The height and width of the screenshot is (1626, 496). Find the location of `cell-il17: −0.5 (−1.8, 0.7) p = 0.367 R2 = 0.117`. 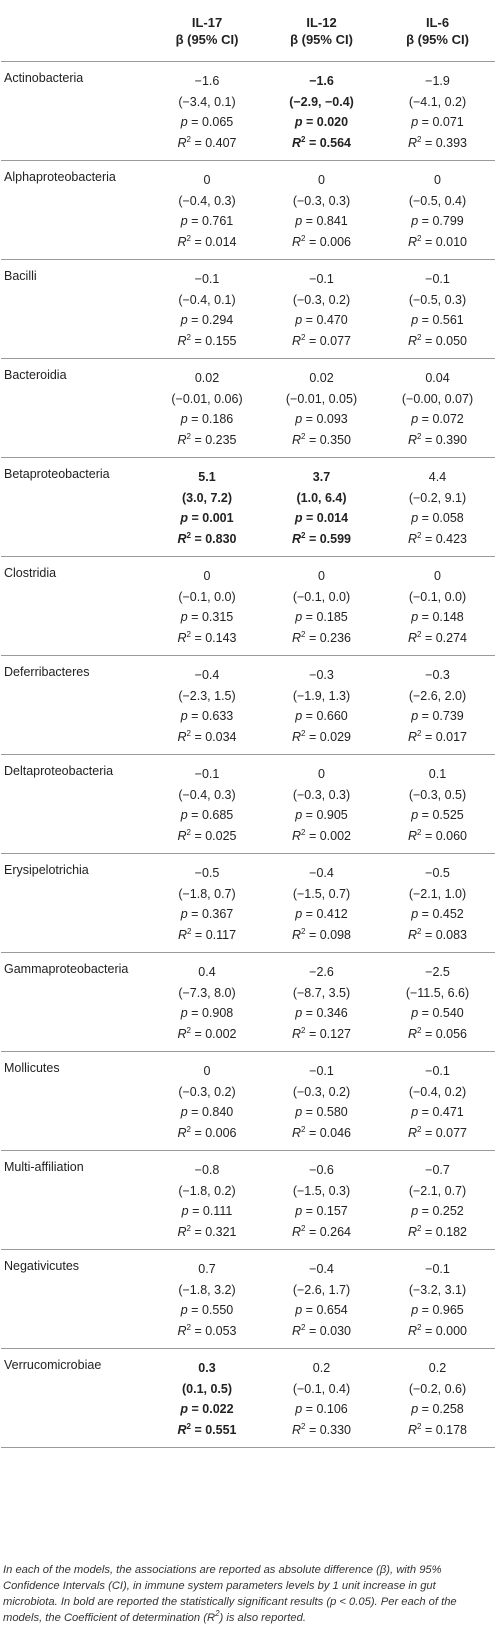

cell-il17: −0.5 (−1.8, 0.7) p = 0.367 R2 = 0.117 is located at coordinates (207, 903).